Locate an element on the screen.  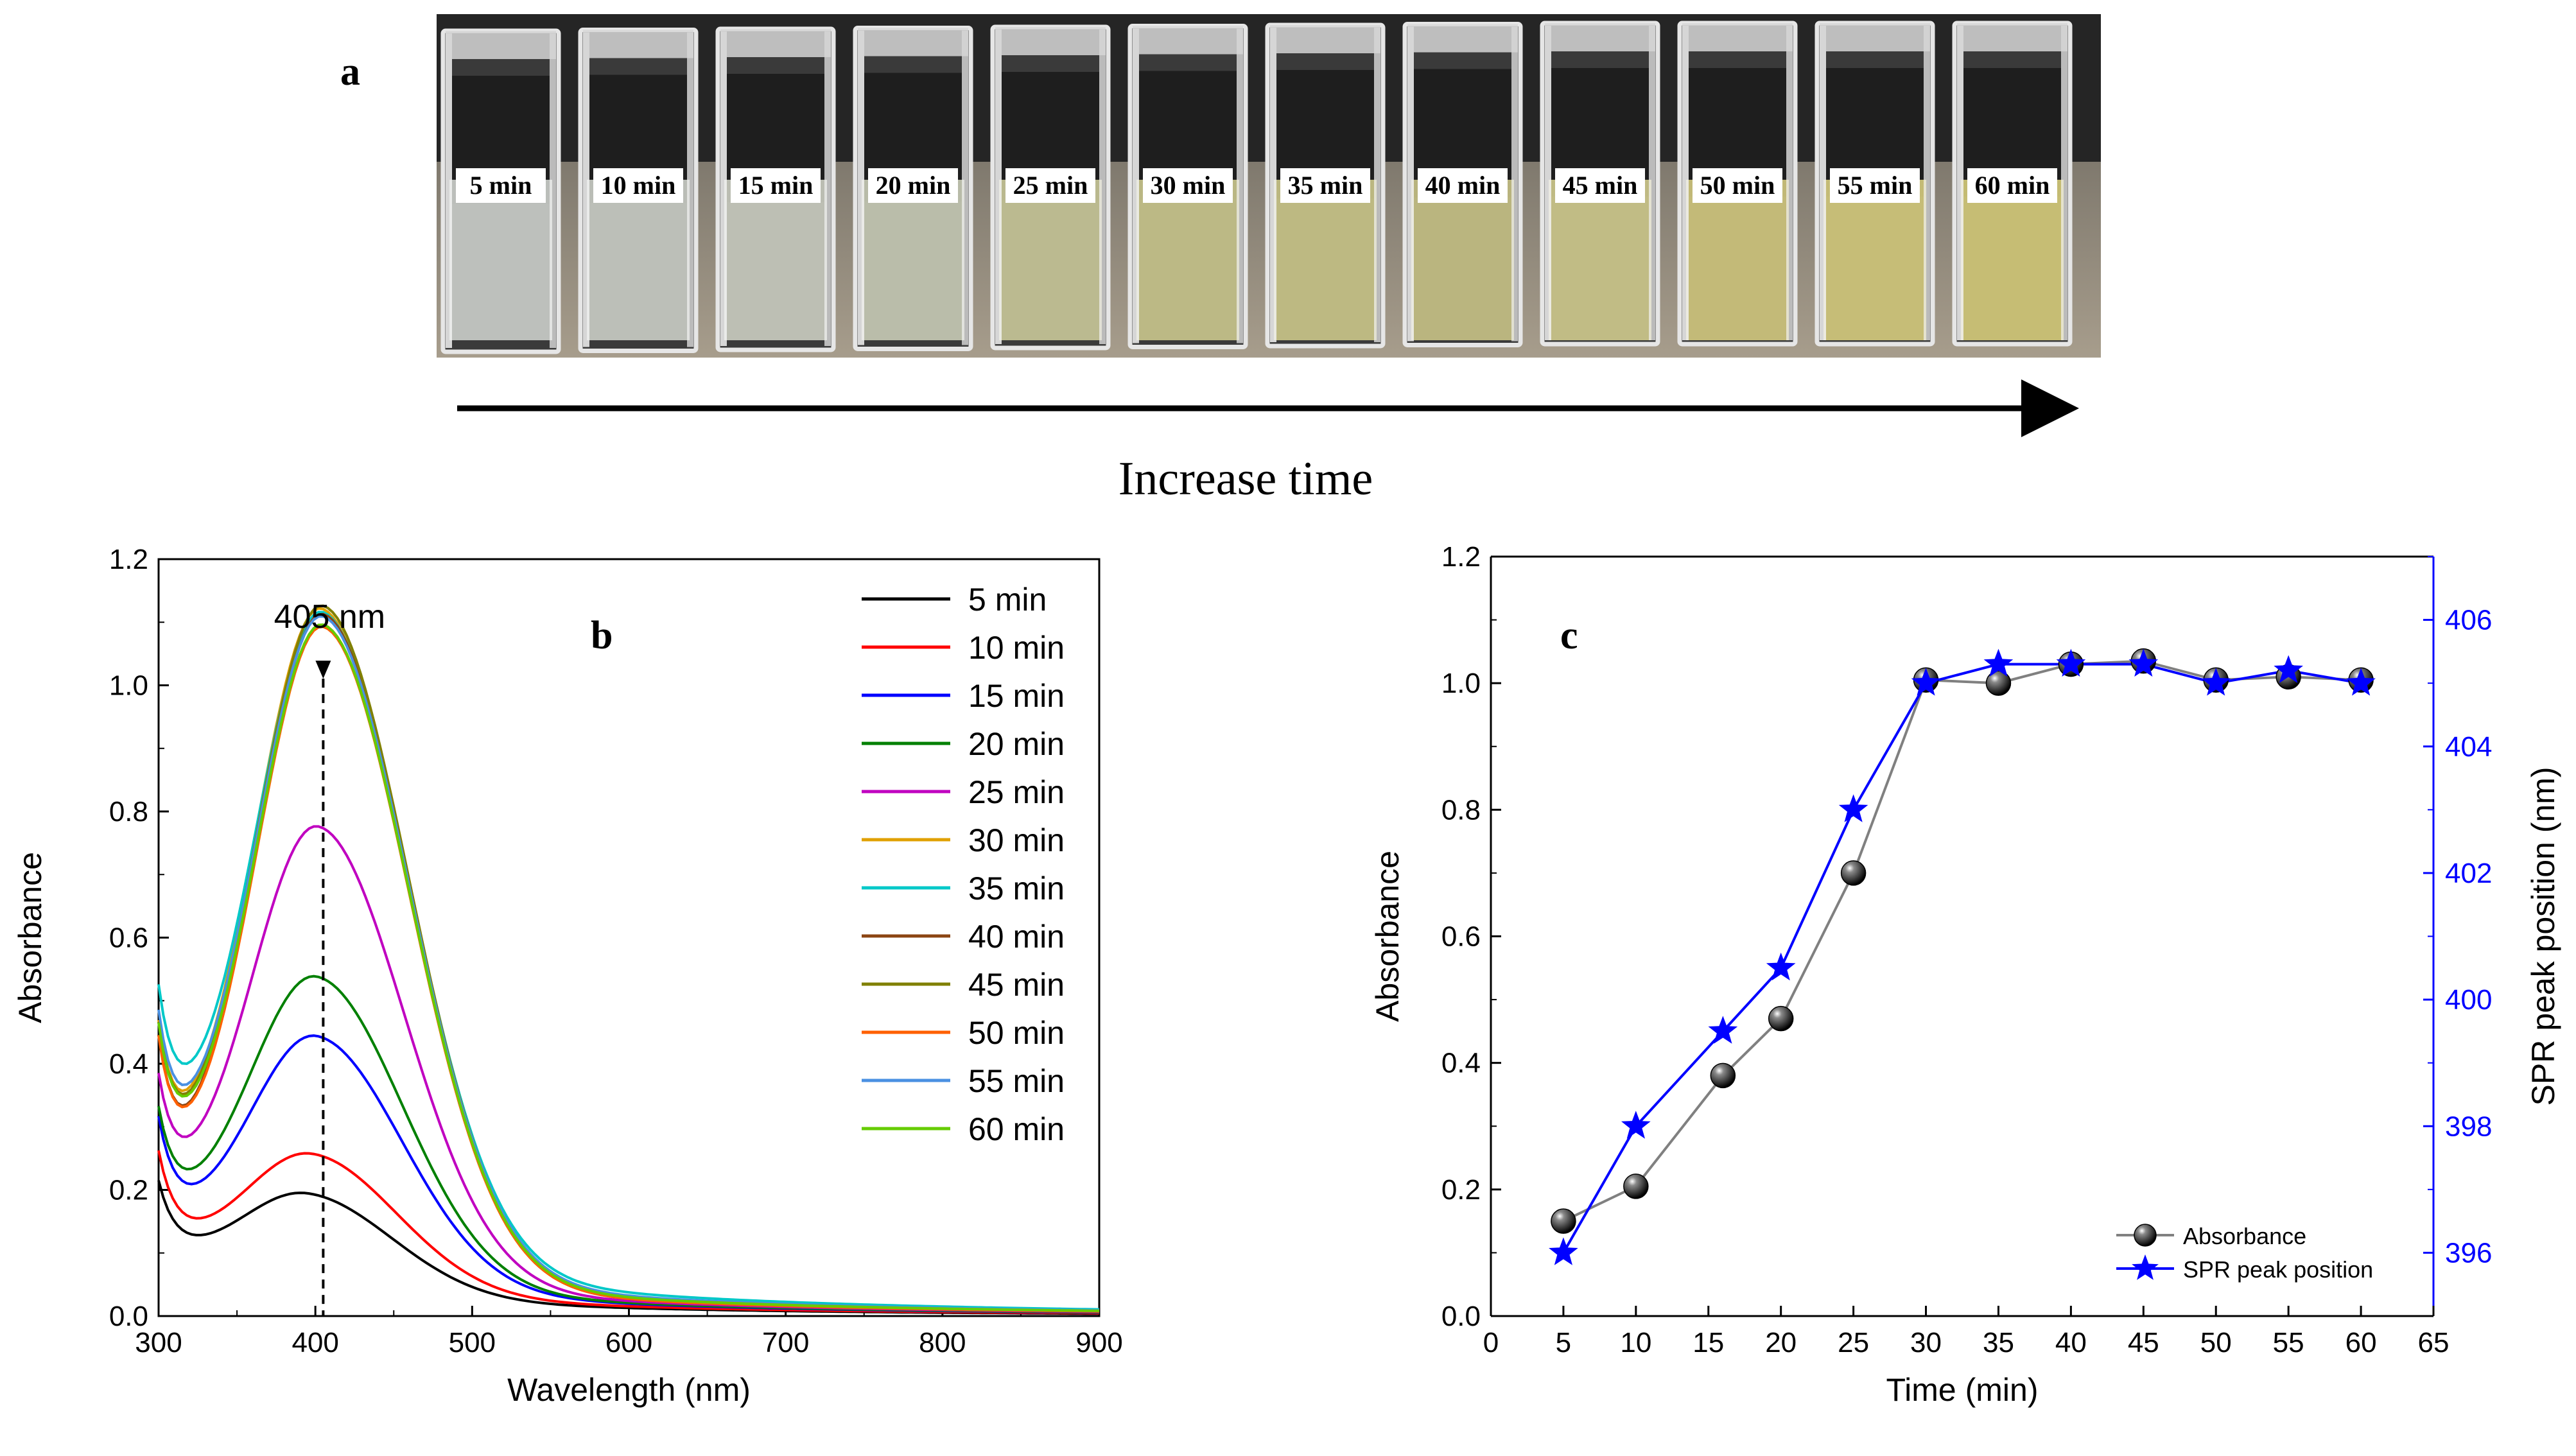
x-tick-label: 800 is located at coordinates (942, 1342).